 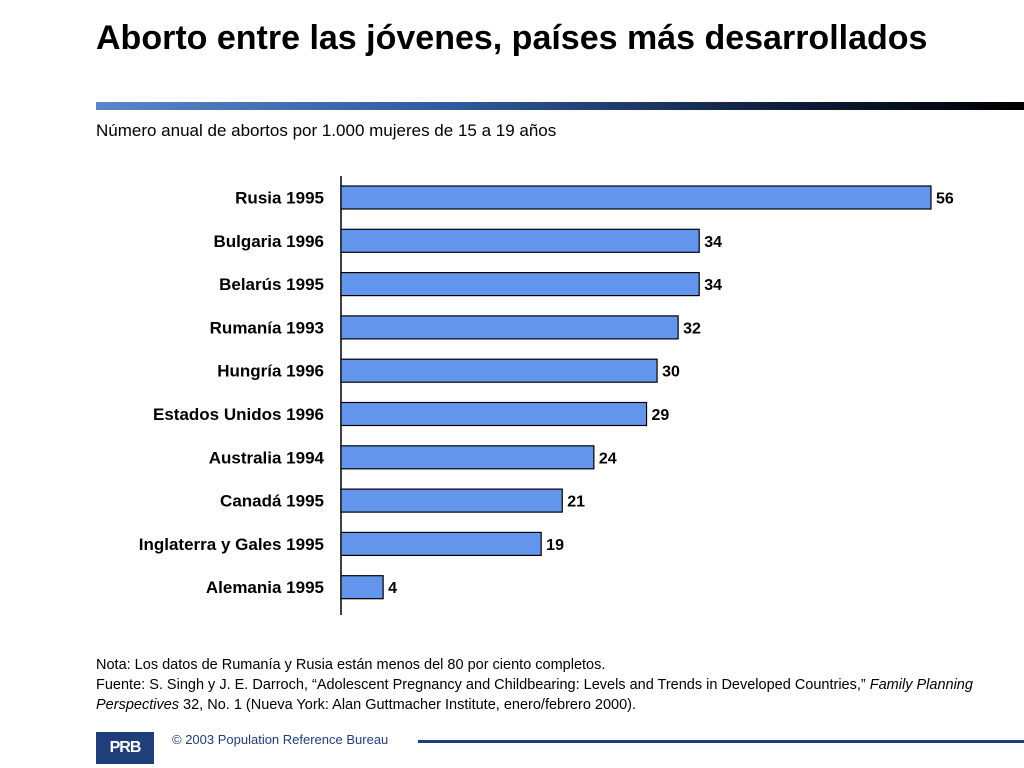 What do you see at coordinates (272, 501) in the screenshot?
I see `category-label: Canadá 1995` at bounding box center [272, 501].